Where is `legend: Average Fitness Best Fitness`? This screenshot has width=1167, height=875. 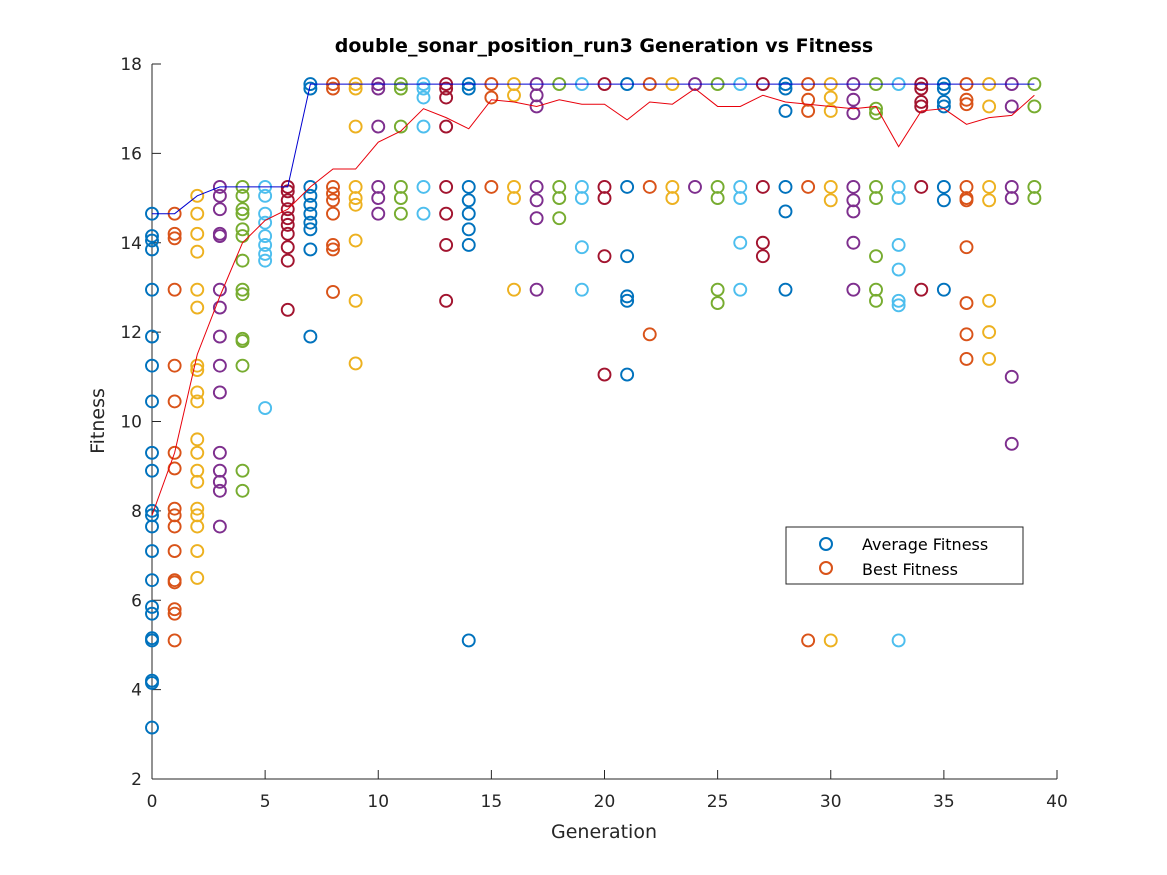 legend: Average Fitness Best Fitness is located at coordinates (904, 555).